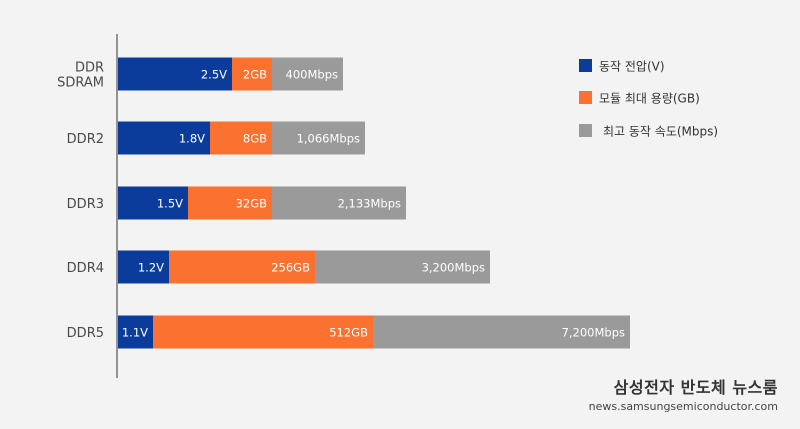  Describe the element at coordinates (252, 204) in the screenshot. I see `bar-value-label: 32GB` at that location.